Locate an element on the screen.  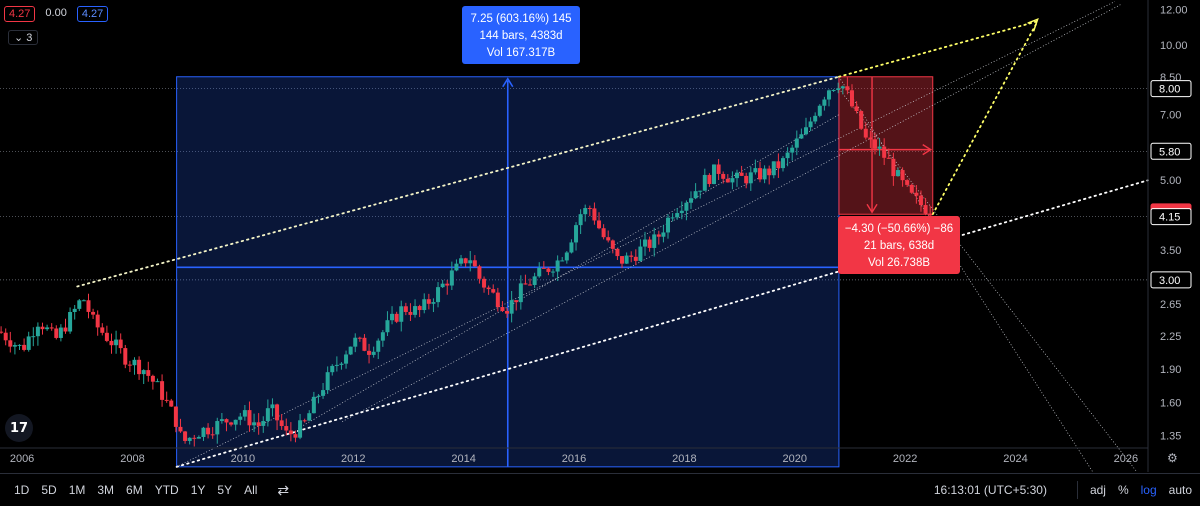
log-toggle: log is located at coordinates (1148, 490).